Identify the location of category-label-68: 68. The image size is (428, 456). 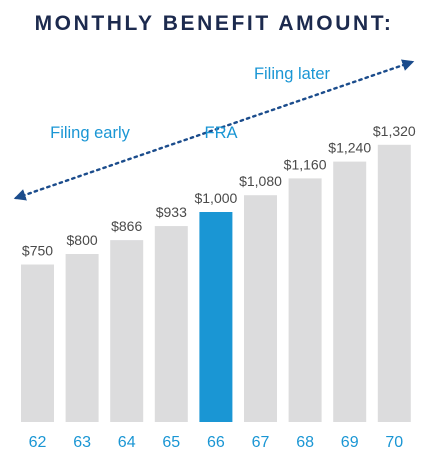
(305, 442).